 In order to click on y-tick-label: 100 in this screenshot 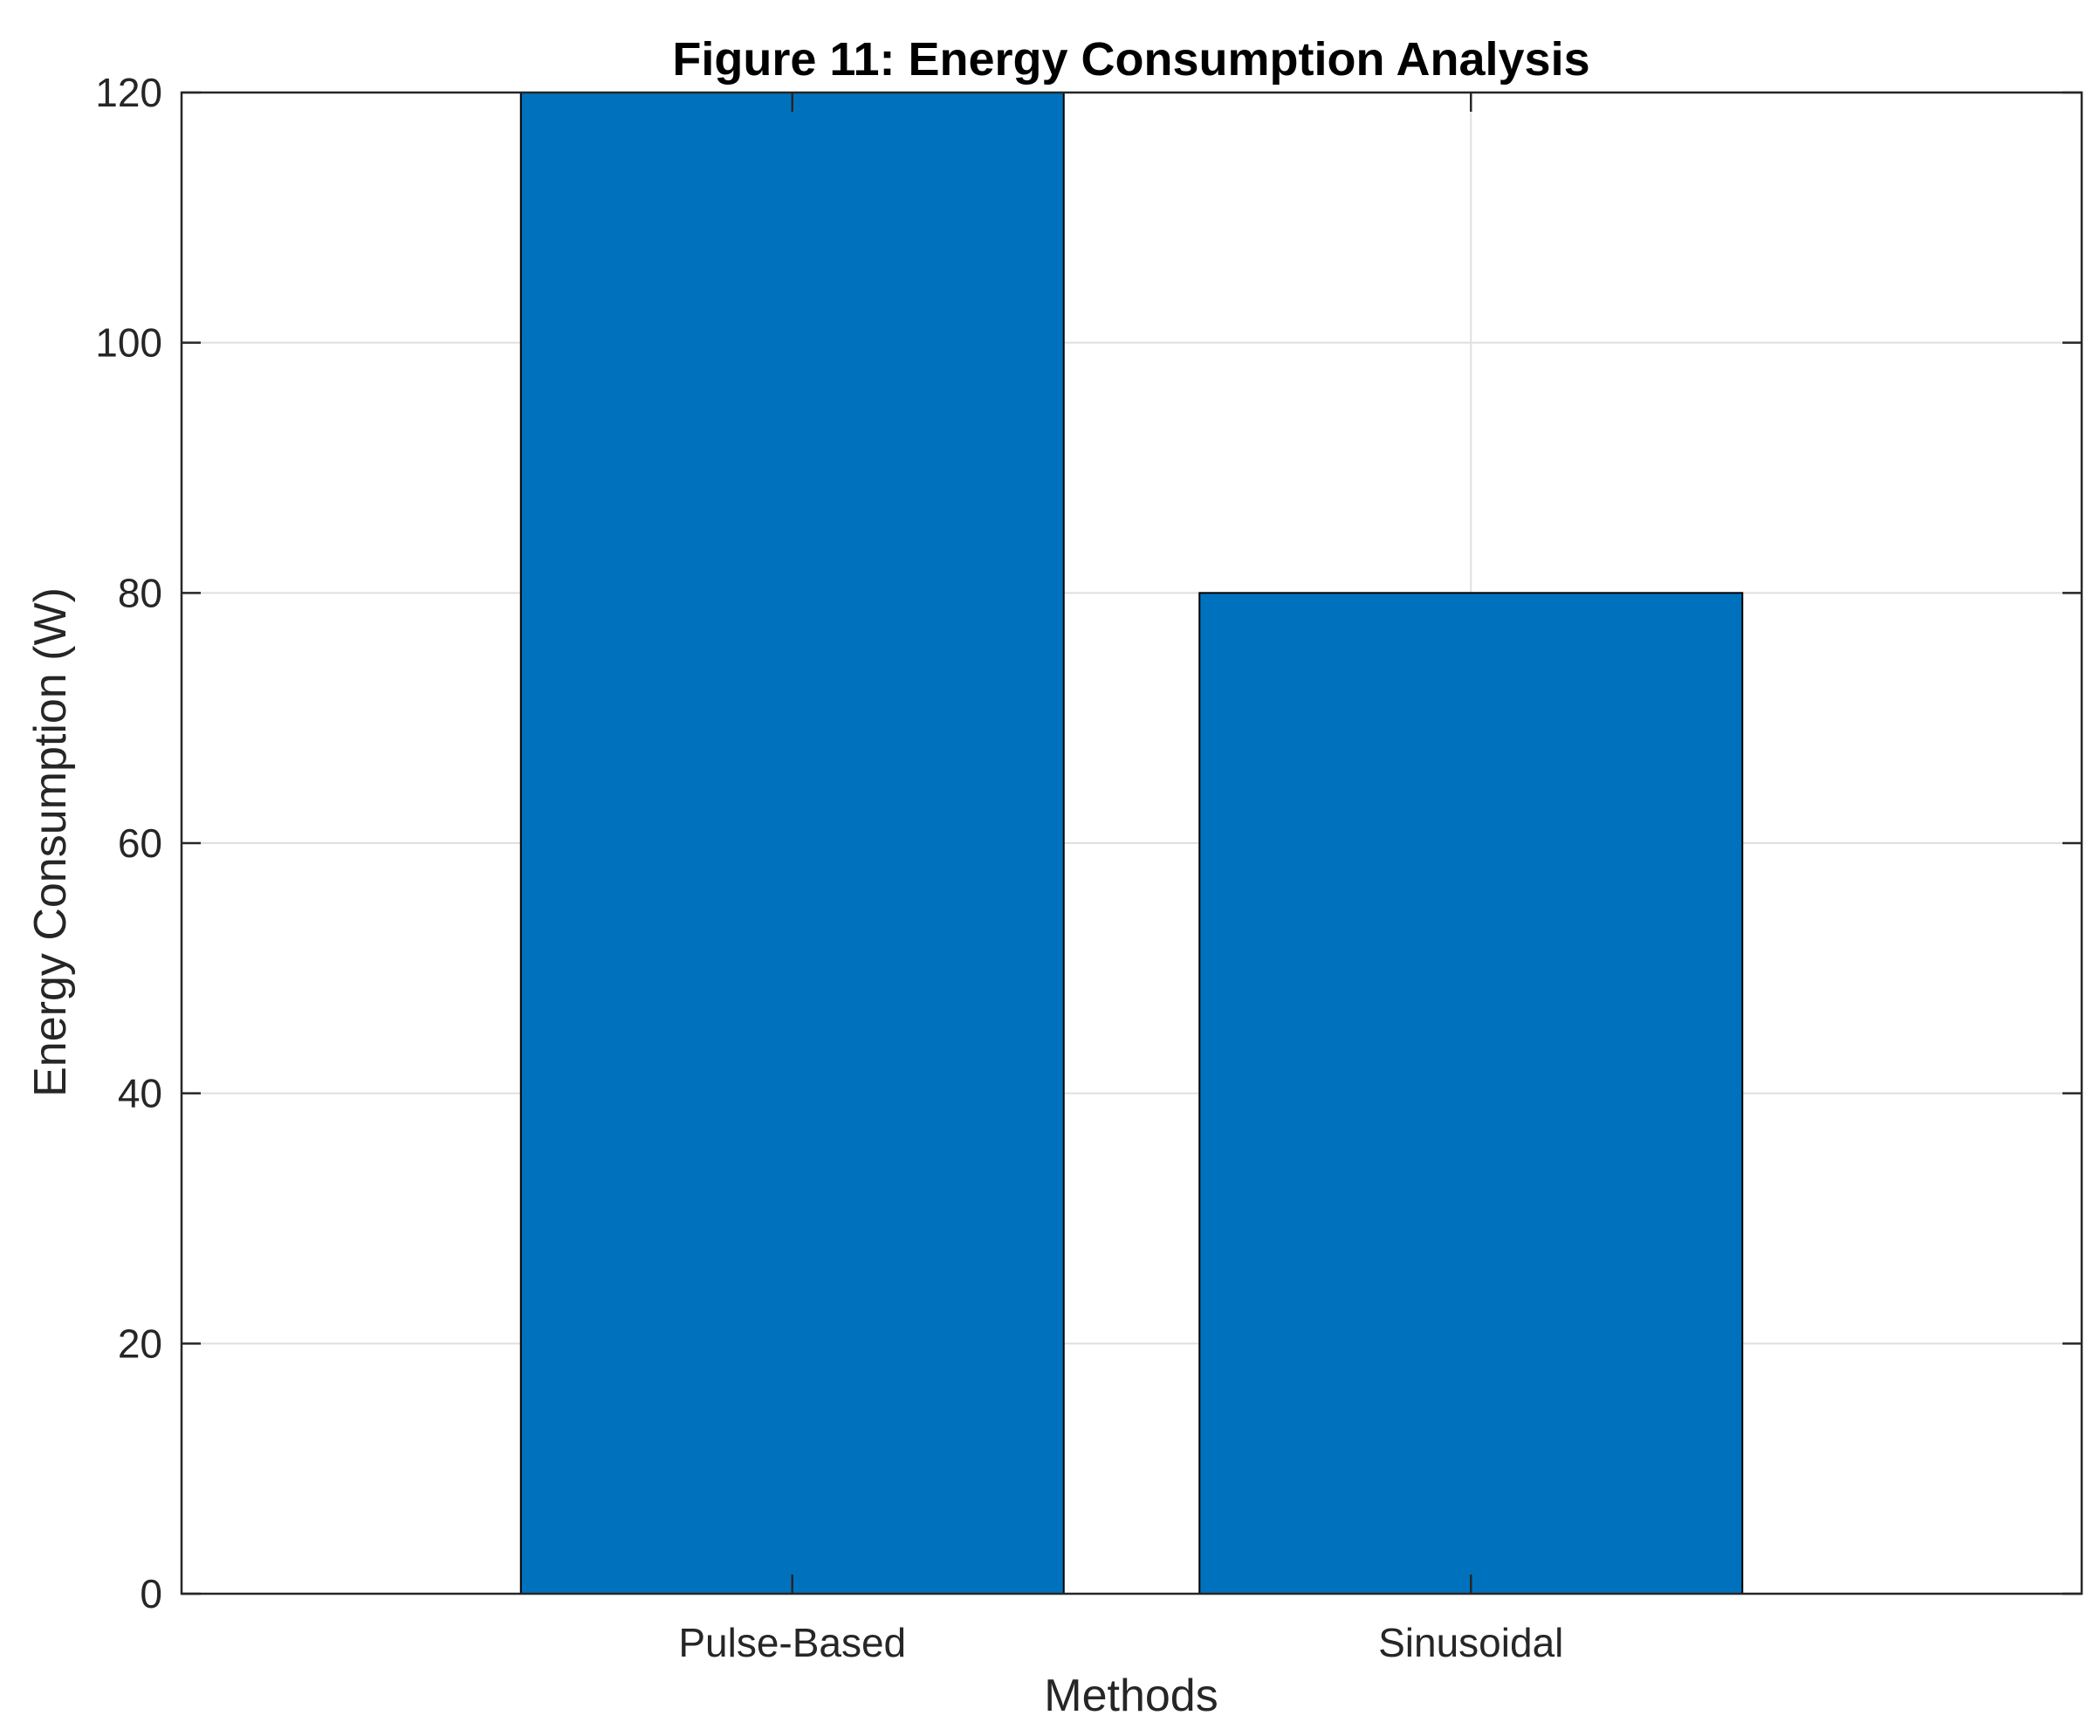, I will do `click(128, 343)`.